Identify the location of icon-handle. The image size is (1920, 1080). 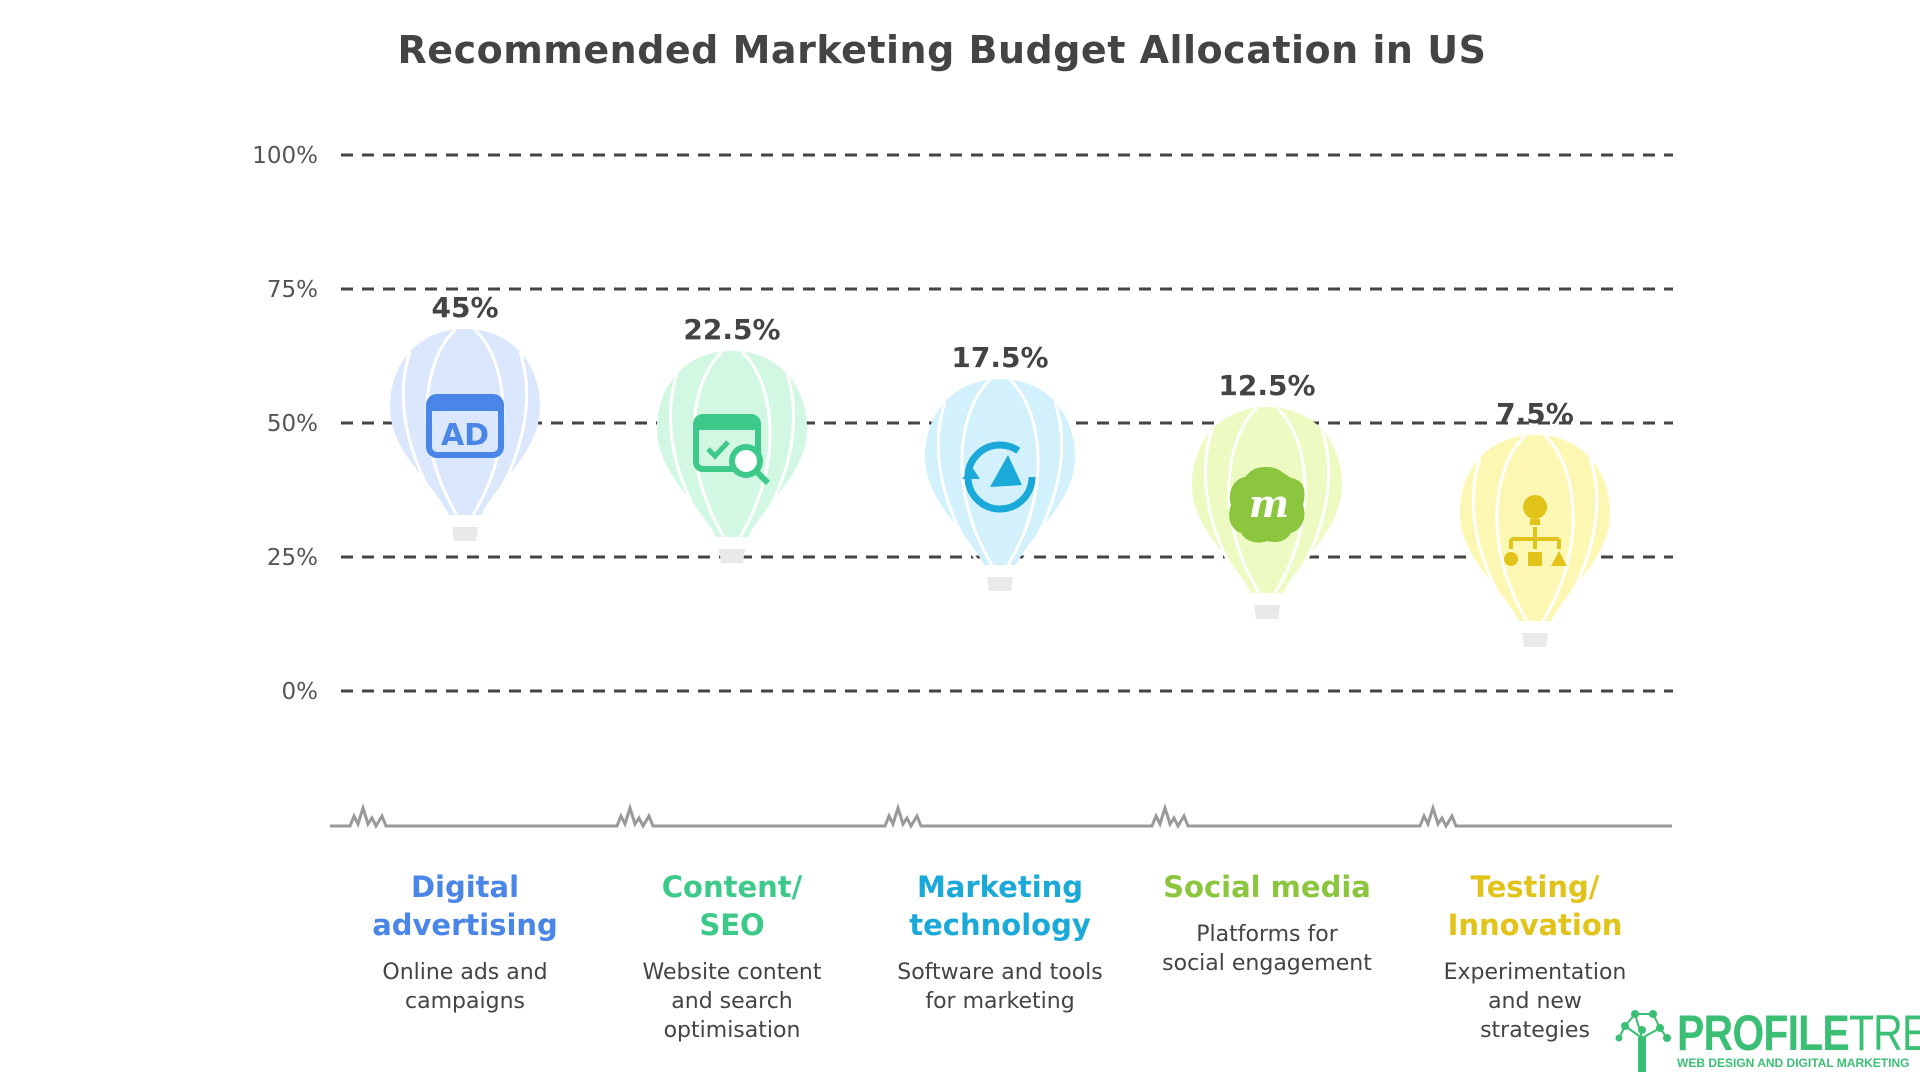
(762, 477).